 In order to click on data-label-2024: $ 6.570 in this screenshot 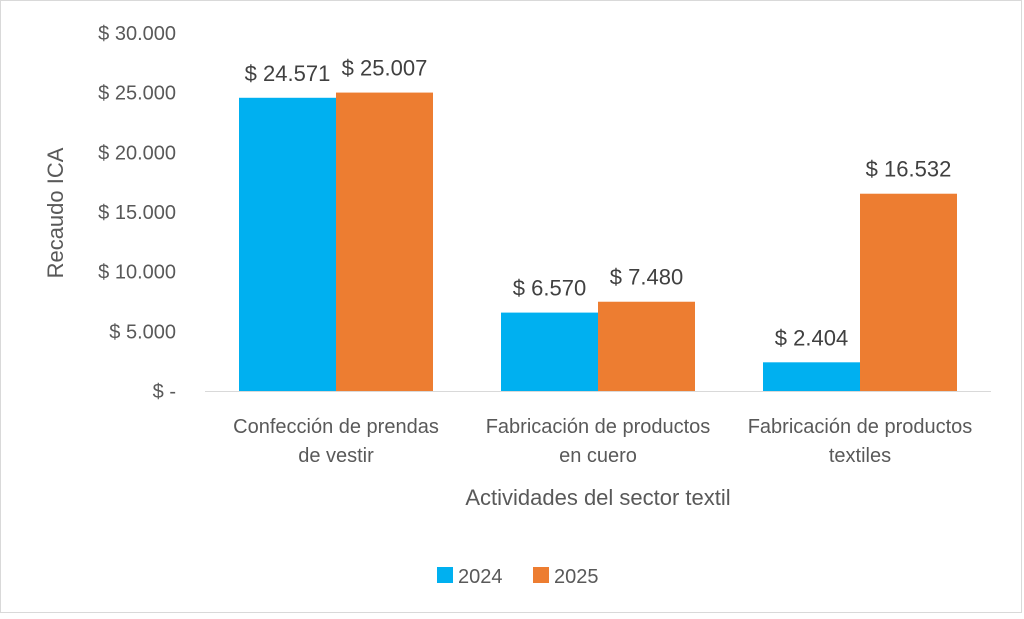, I will do `click(549, 288)`.